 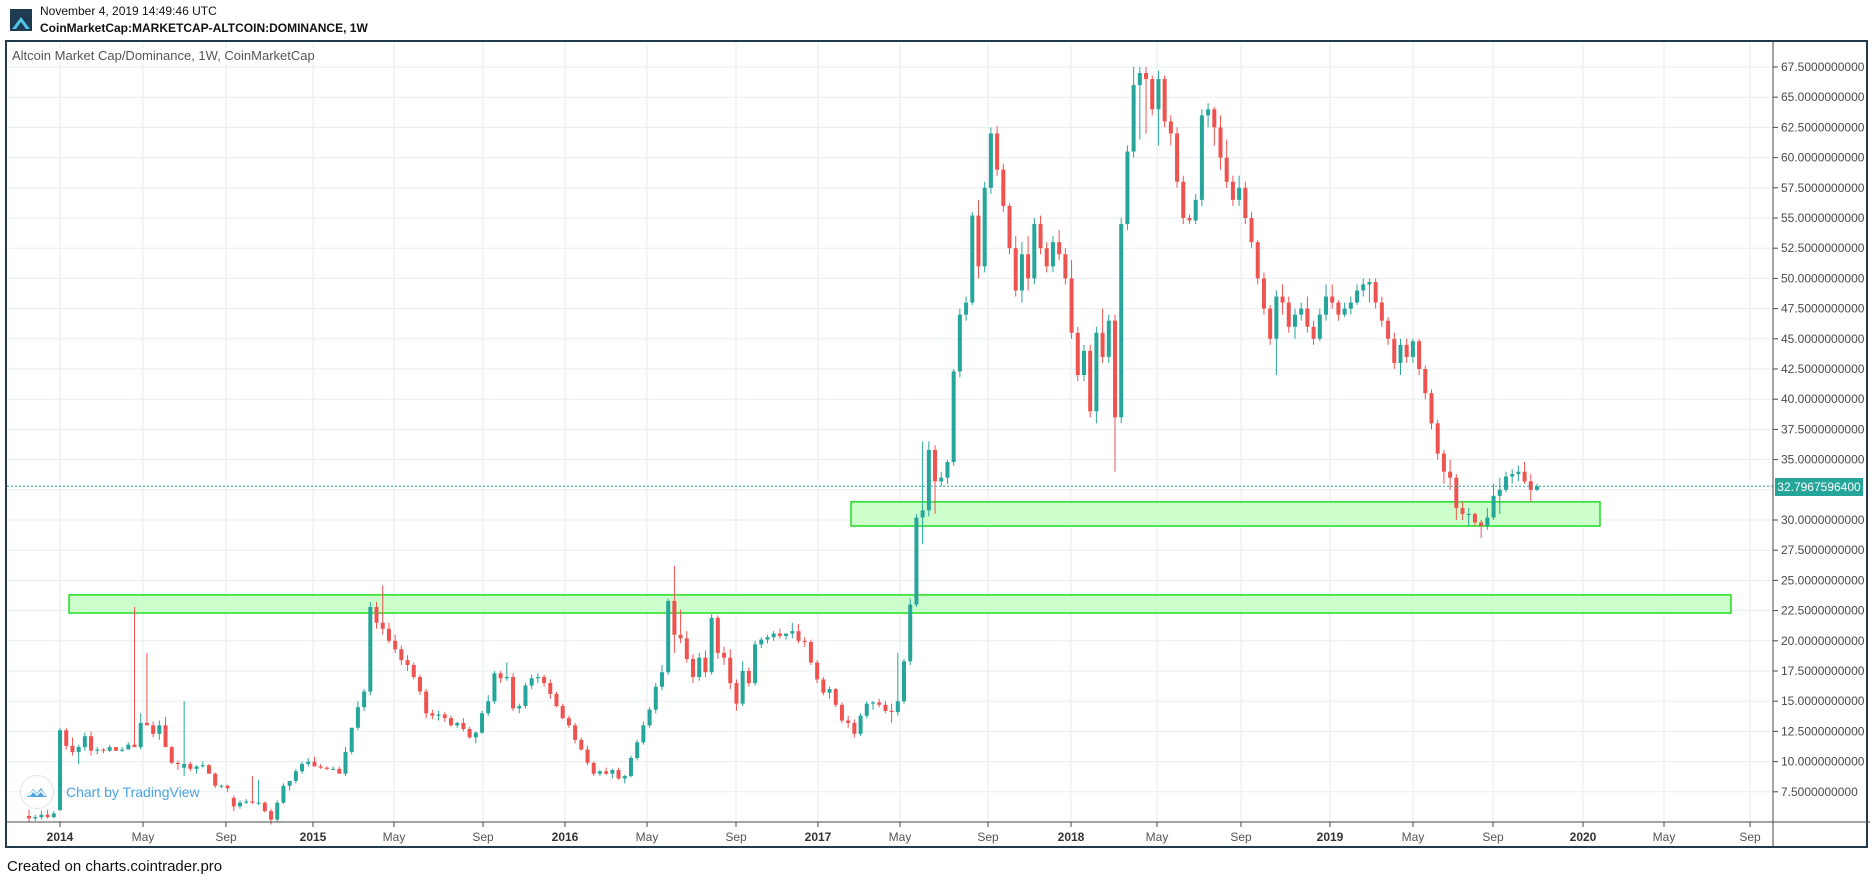 What do you see at coordinates (115, 866) in the screenshot?
I see `footer-credit: Created on charts.cointrader.pro` at bounding box center [115, 866].